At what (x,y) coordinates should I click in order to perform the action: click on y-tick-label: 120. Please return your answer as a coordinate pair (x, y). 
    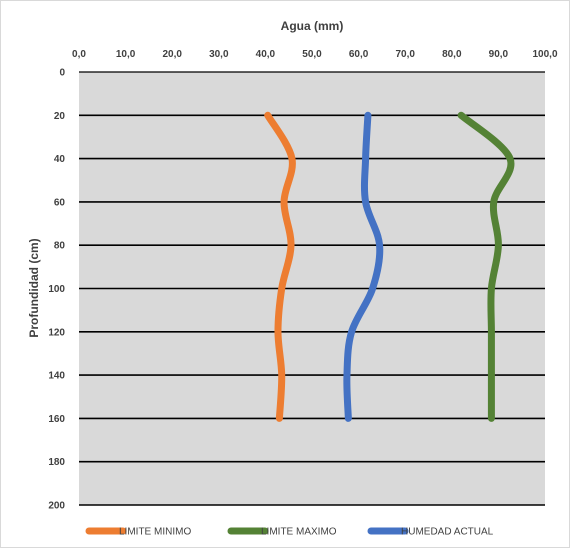
    Looking at the image, I should click on (56, 332).